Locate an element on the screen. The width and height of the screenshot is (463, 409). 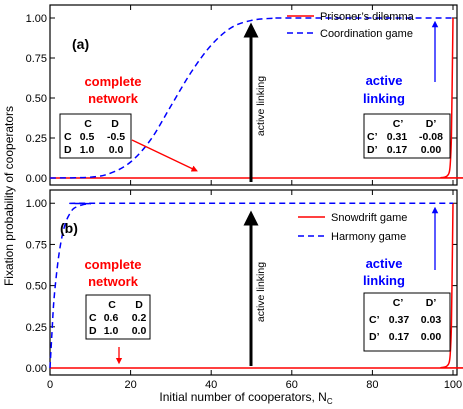
legend-entry: Harmony game is located at coordinates (368, 237).